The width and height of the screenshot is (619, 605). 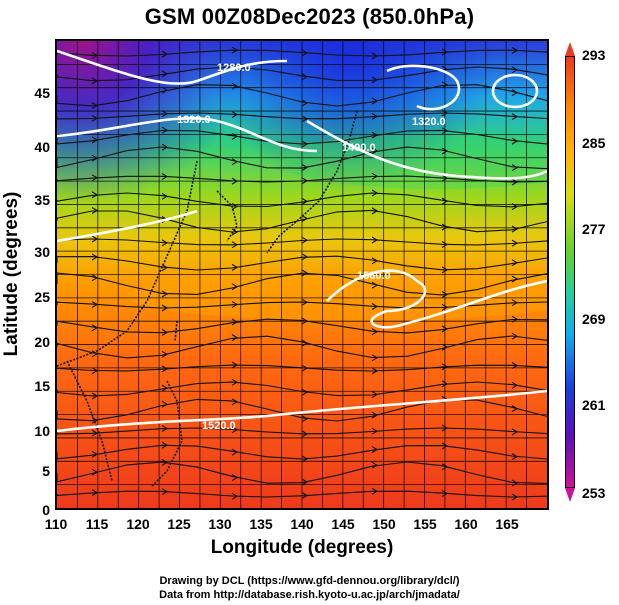 What do you see at coordinates (594, 229) in the screenshot?
I see `colorbar-label-277: 277` at bounding box center [594, 229].